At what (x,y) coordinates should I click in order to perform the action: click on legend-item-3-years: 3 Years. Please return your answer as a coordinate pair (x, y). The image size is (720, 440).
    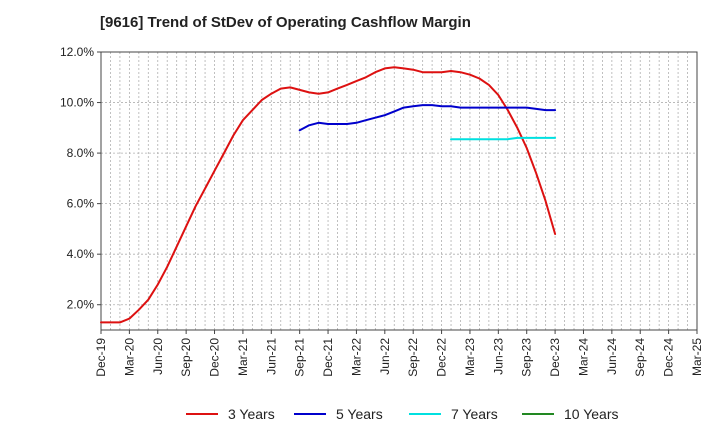
    Looking at the image, I should click on (230, 414).